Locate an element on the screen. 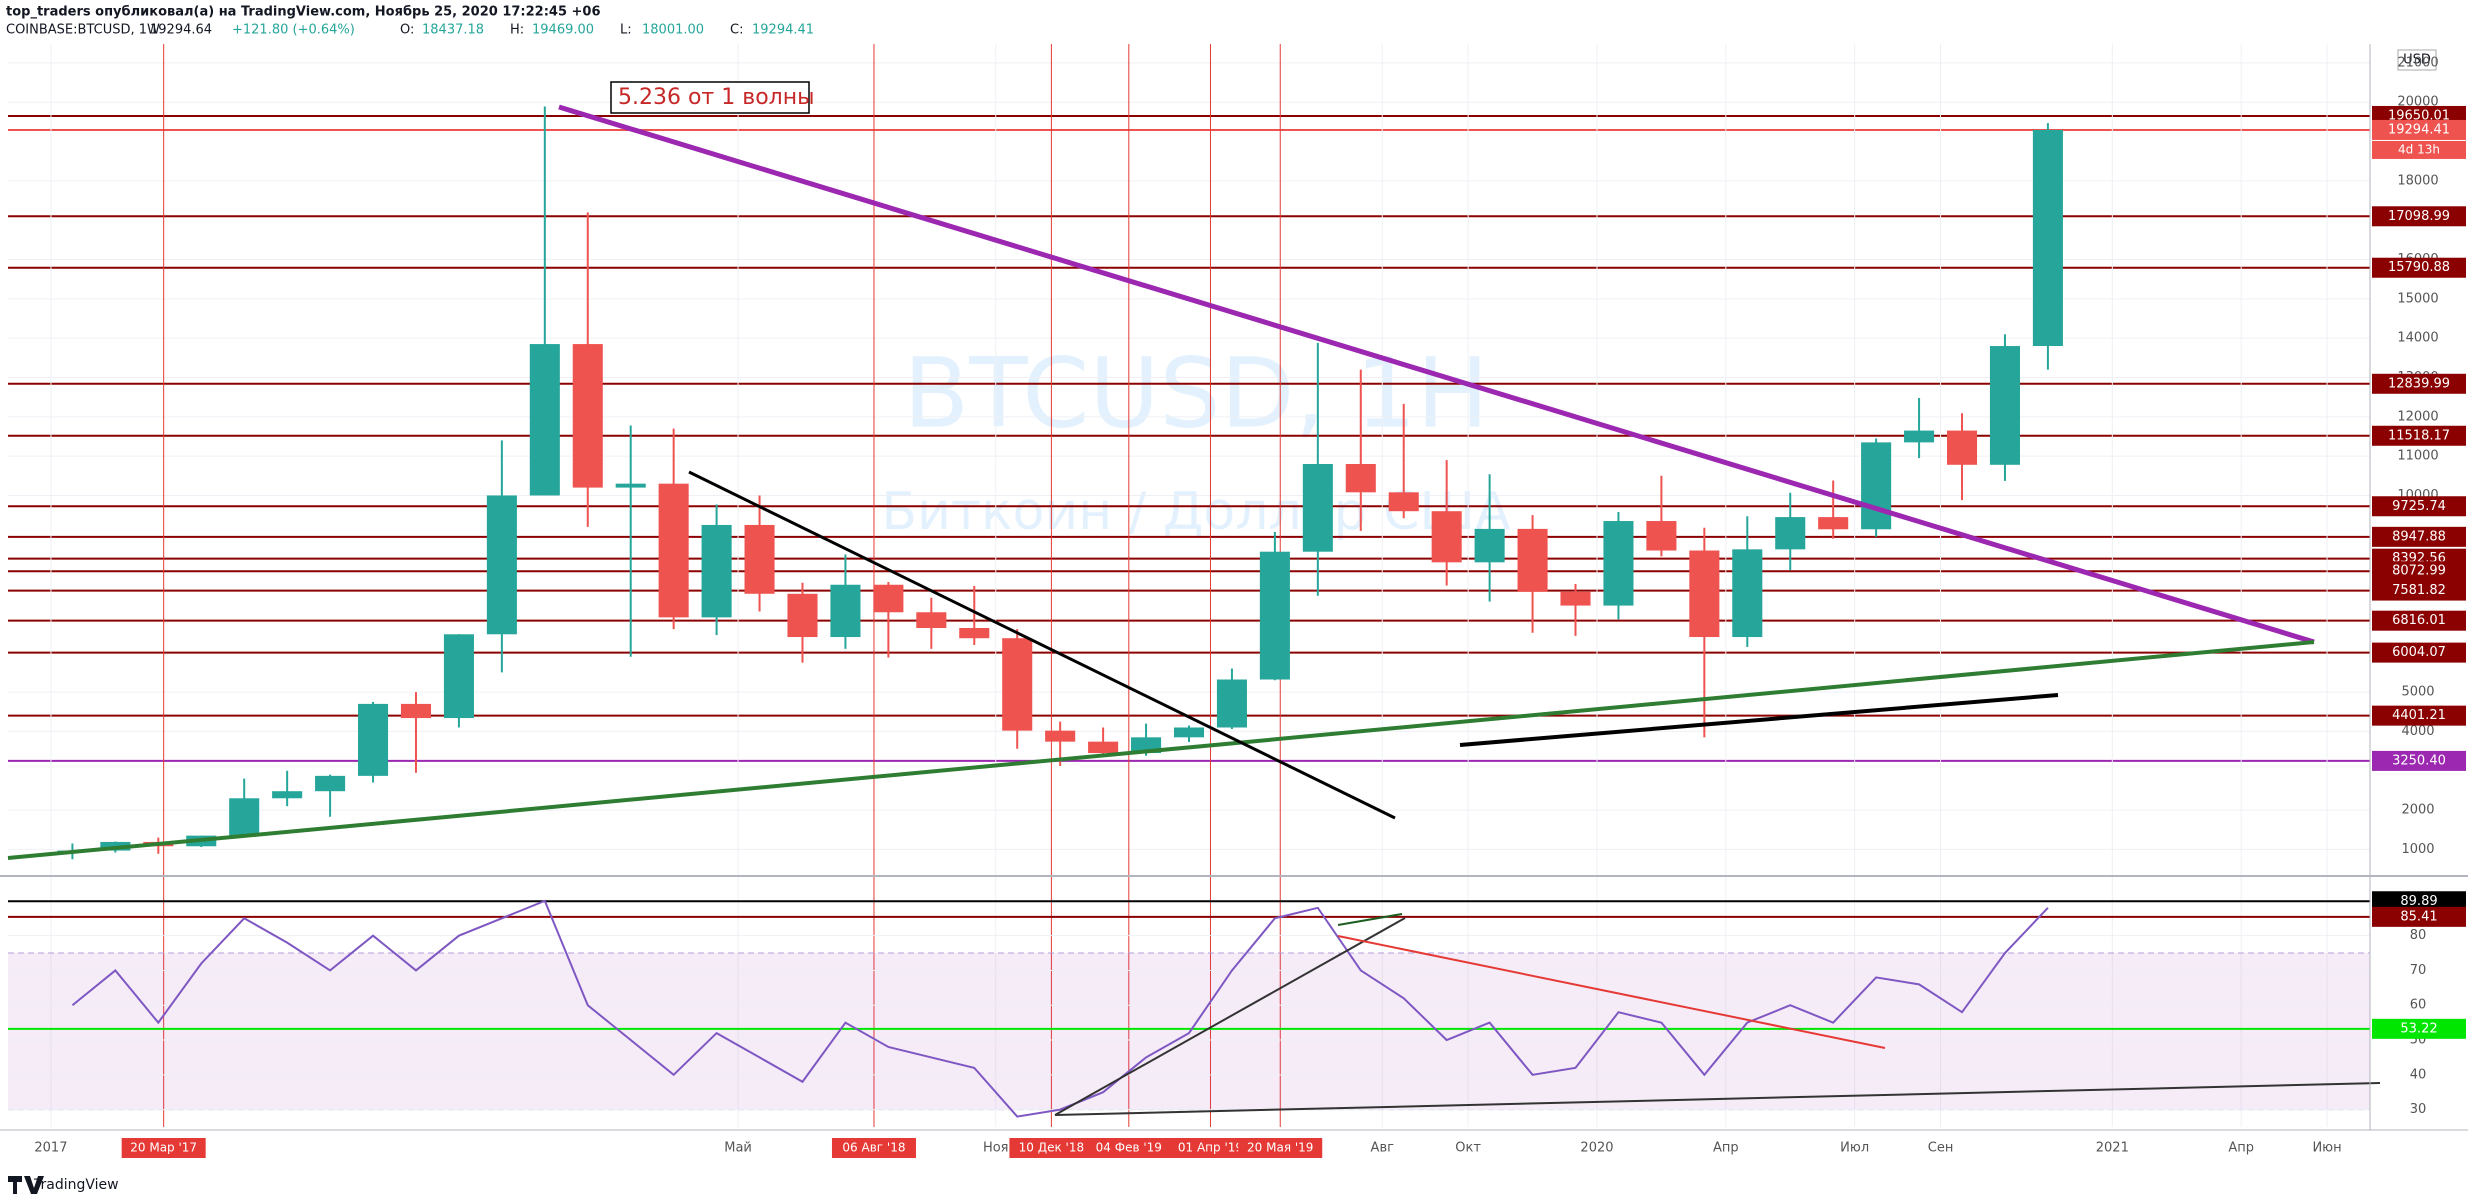  ohlc-value: 18437.18 is located at coordinates (453, 30).